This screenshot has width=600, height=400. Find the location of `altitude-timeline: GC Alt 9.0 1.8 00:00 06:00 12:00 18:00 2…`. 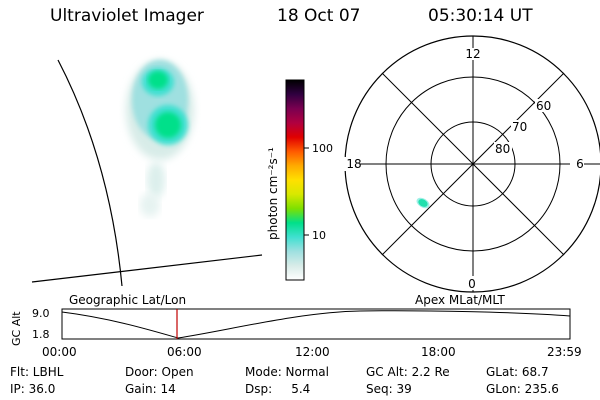

altitude-timeline: GC Alt 9.0 1.8 00:00 06:00 12:00 18:00 2… is located at coordinates (296, 333).